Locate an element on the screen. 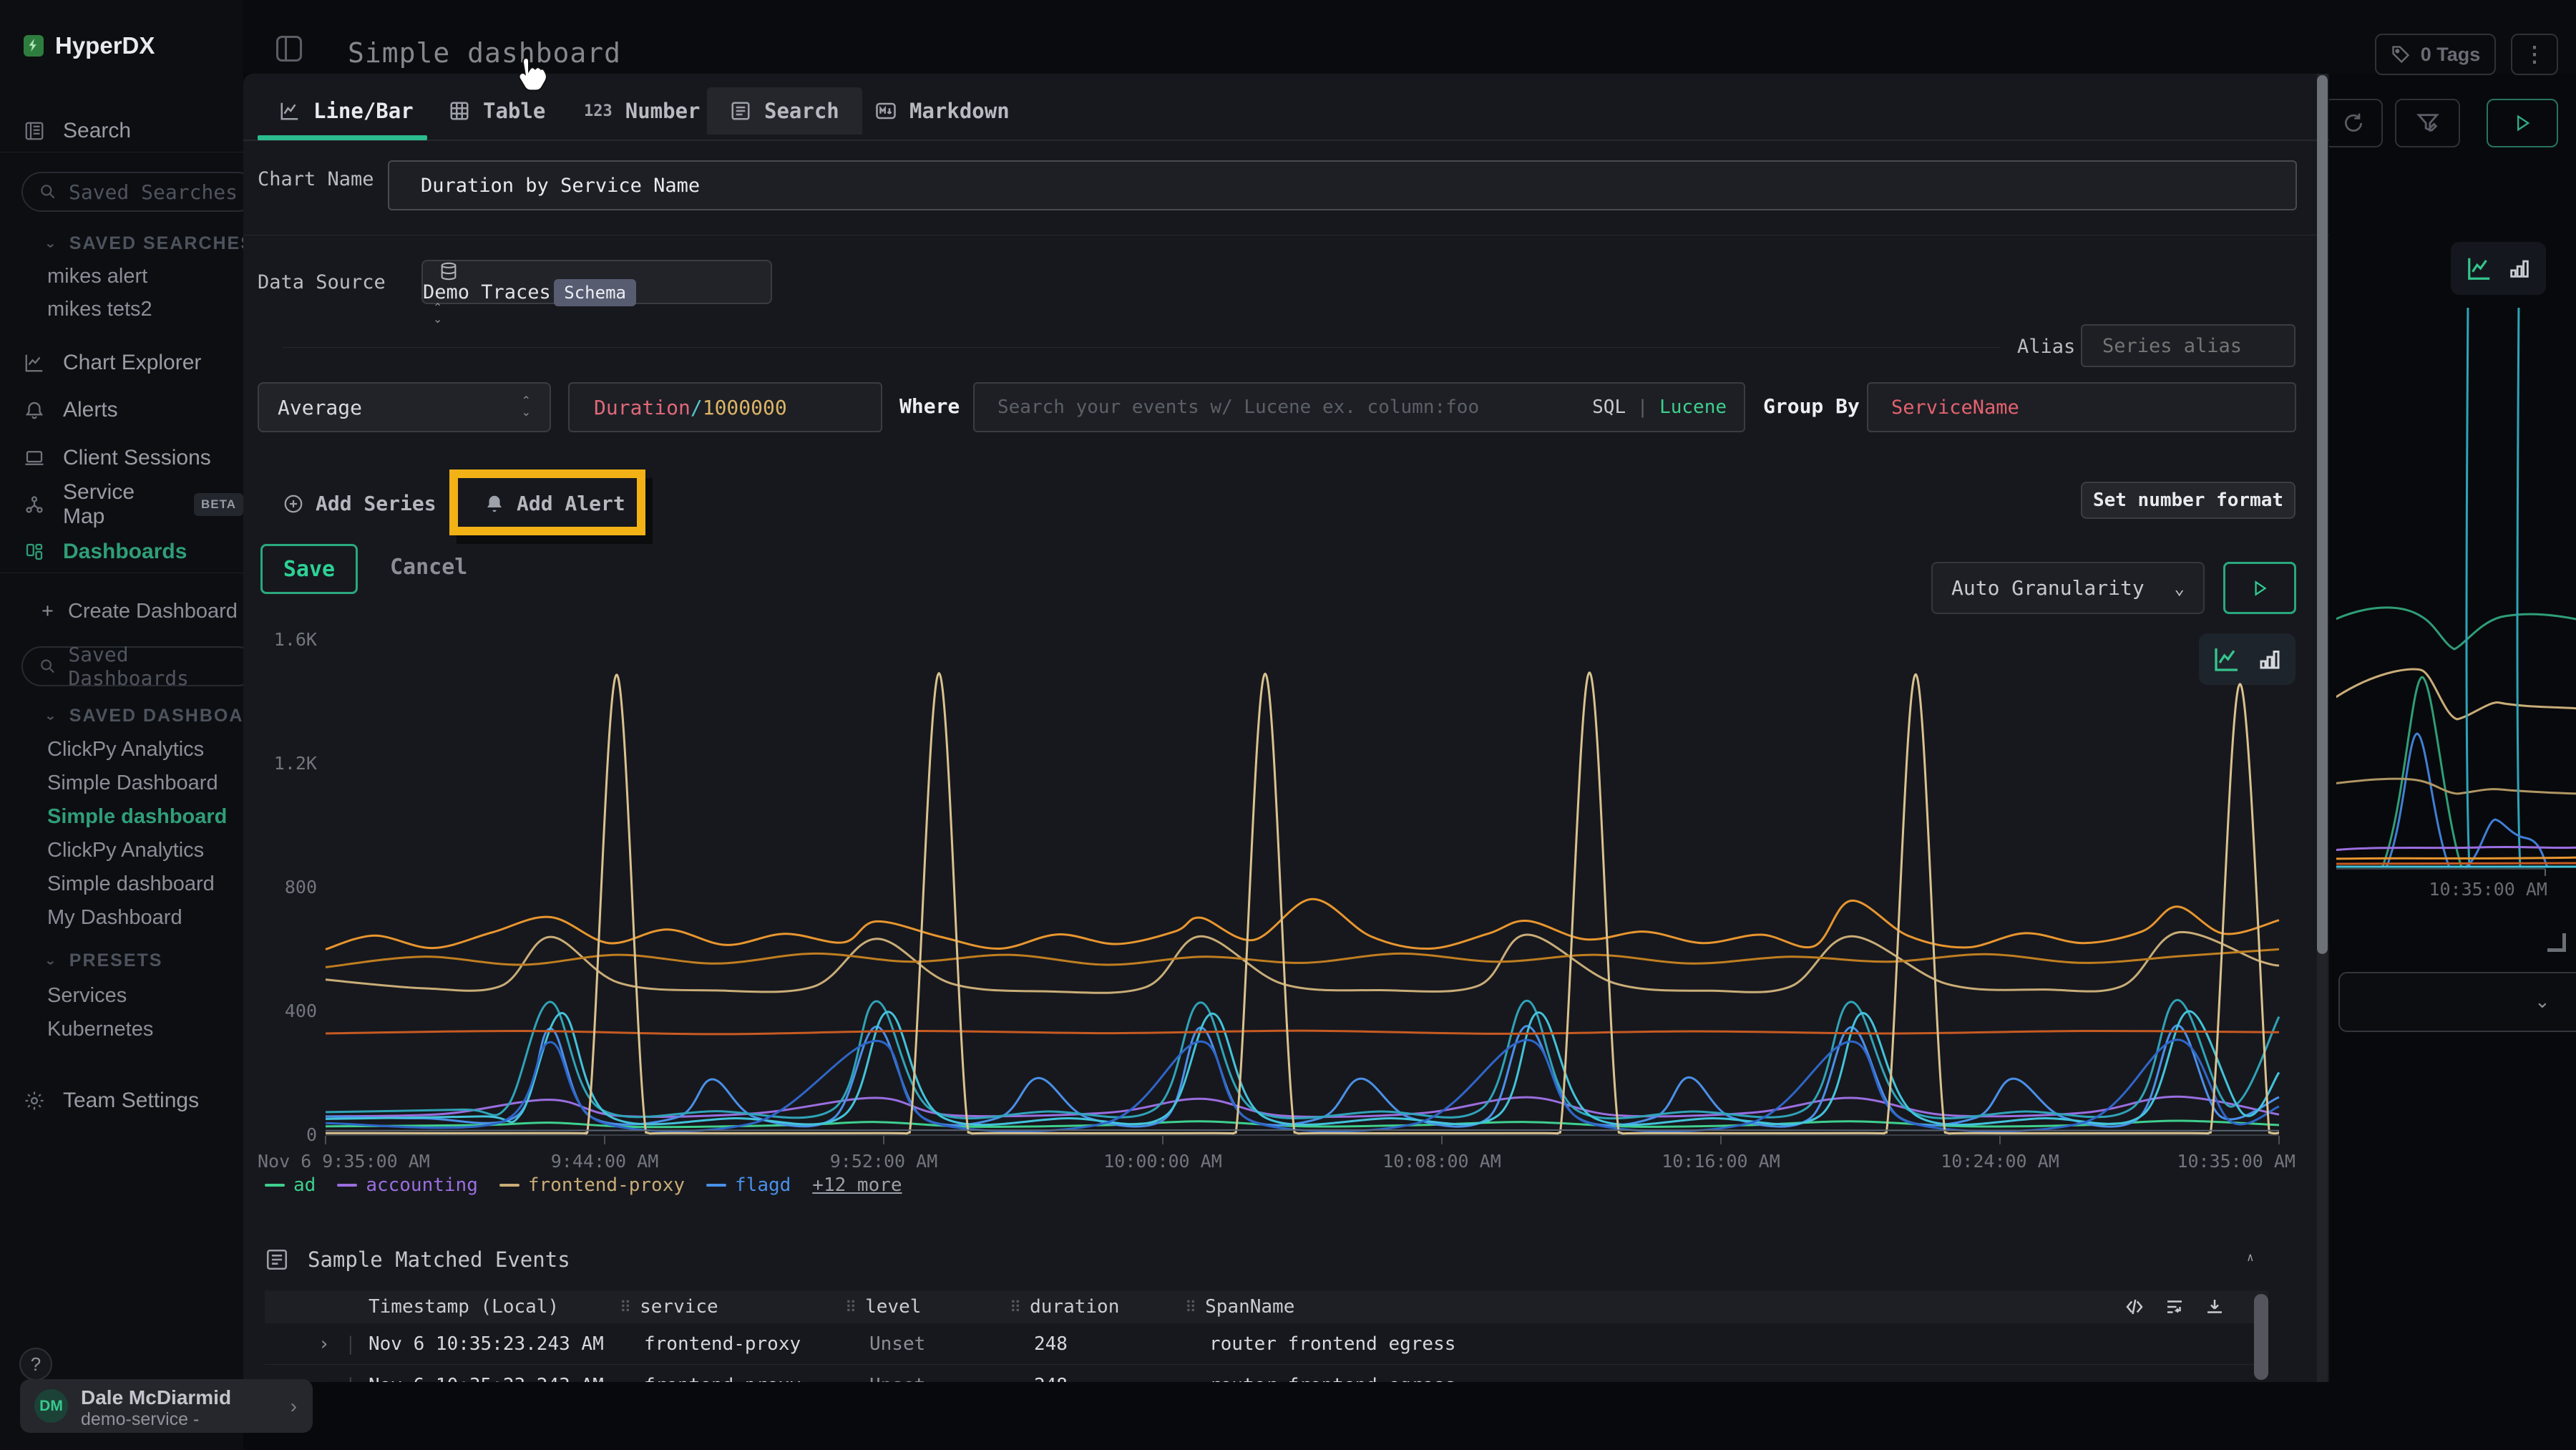 This screenshot has width=2576, height=1450. collapse-section-button: ∧ is located at coordinates (2250, 1257).